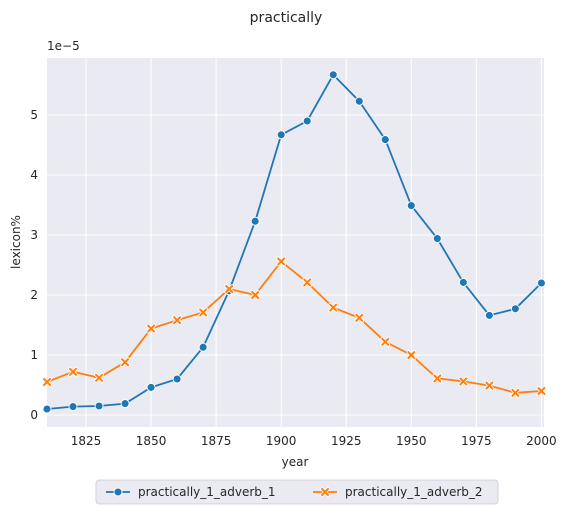 The image size is (563, 515). I want to click on y-tick-label: 1, so click(34, 355).